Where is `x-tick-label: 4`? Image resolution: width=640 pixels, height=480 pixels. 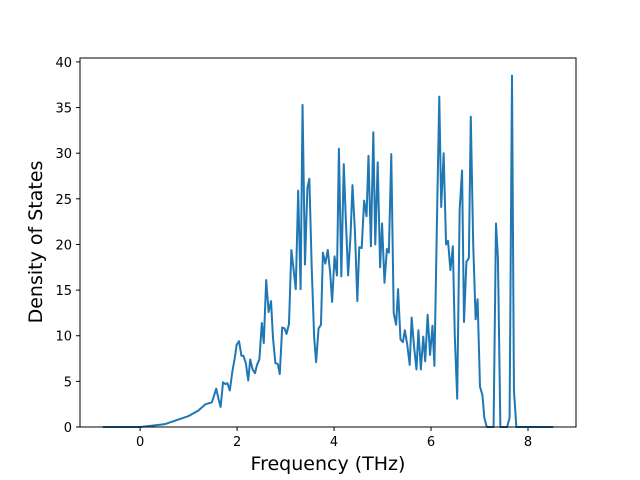
x-tick-label: 4 is located at coordinates (334, 442).